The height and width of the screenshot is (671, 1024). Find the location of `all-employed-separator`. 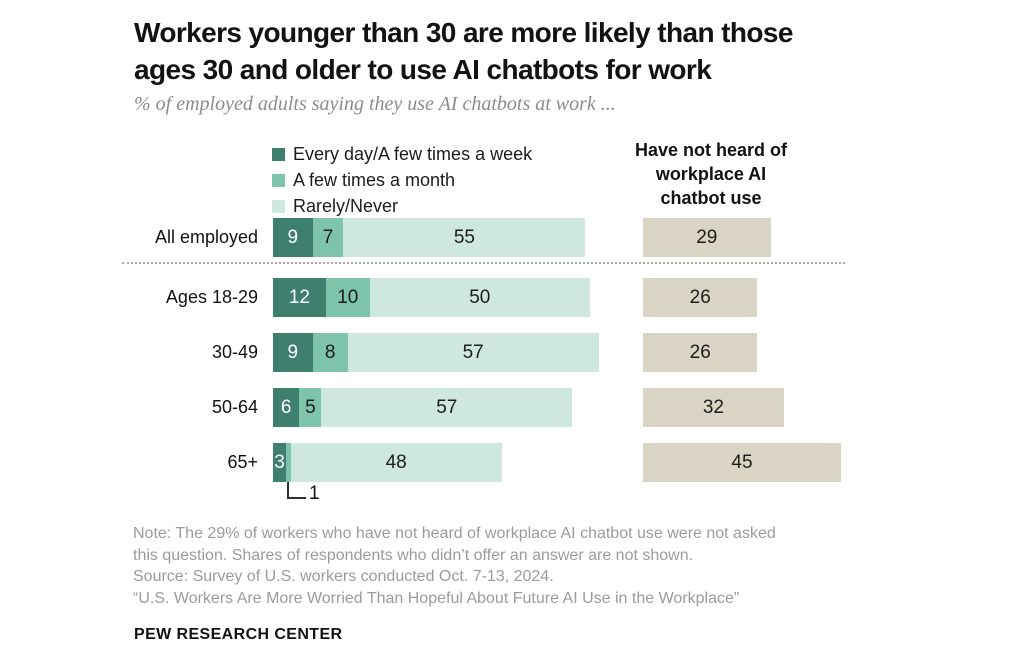

all-employed-separator is located at coordinates (483, 263).